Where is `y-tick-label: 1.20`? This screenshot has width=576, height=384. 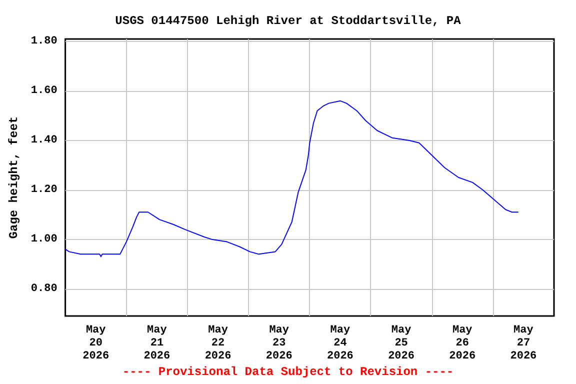 y-tick-label: 1.20 is located at coordinates (44, 190).